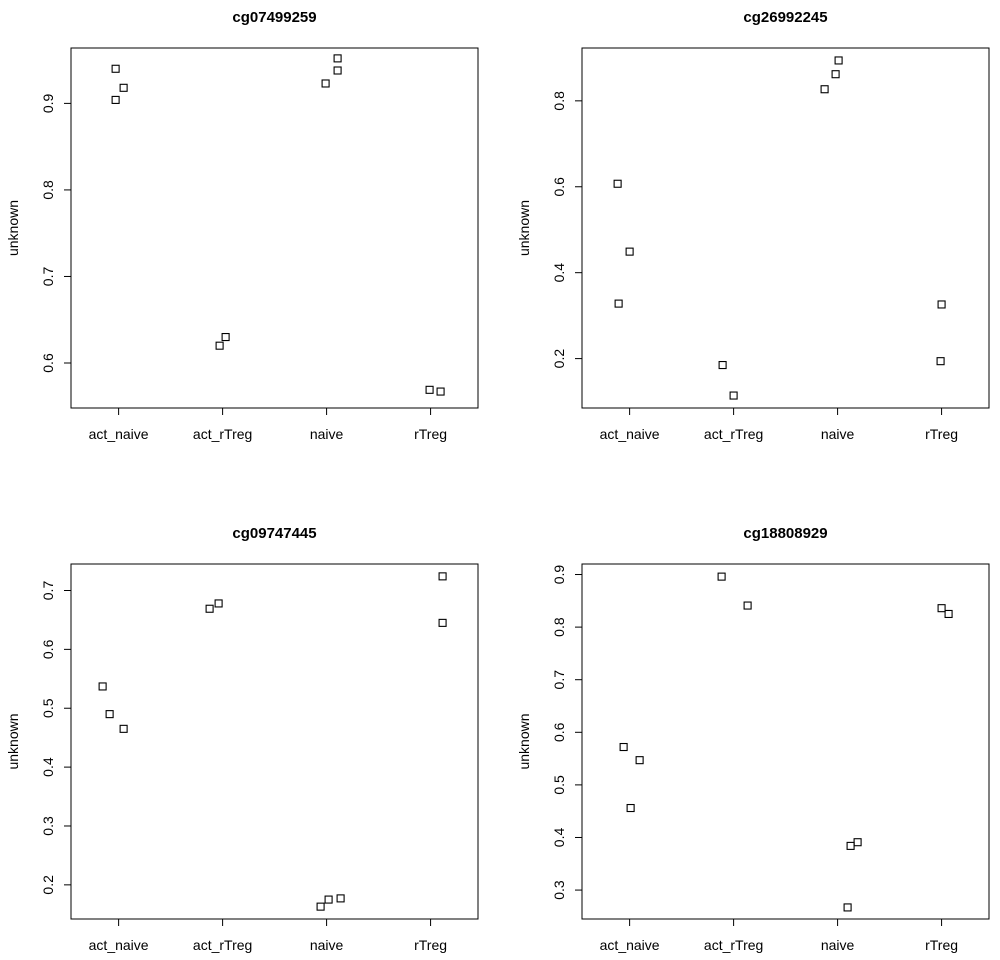  Describe the element at coordinates (785, 533) in the screenshot. I see `chart-title: cg18808929` at that location.